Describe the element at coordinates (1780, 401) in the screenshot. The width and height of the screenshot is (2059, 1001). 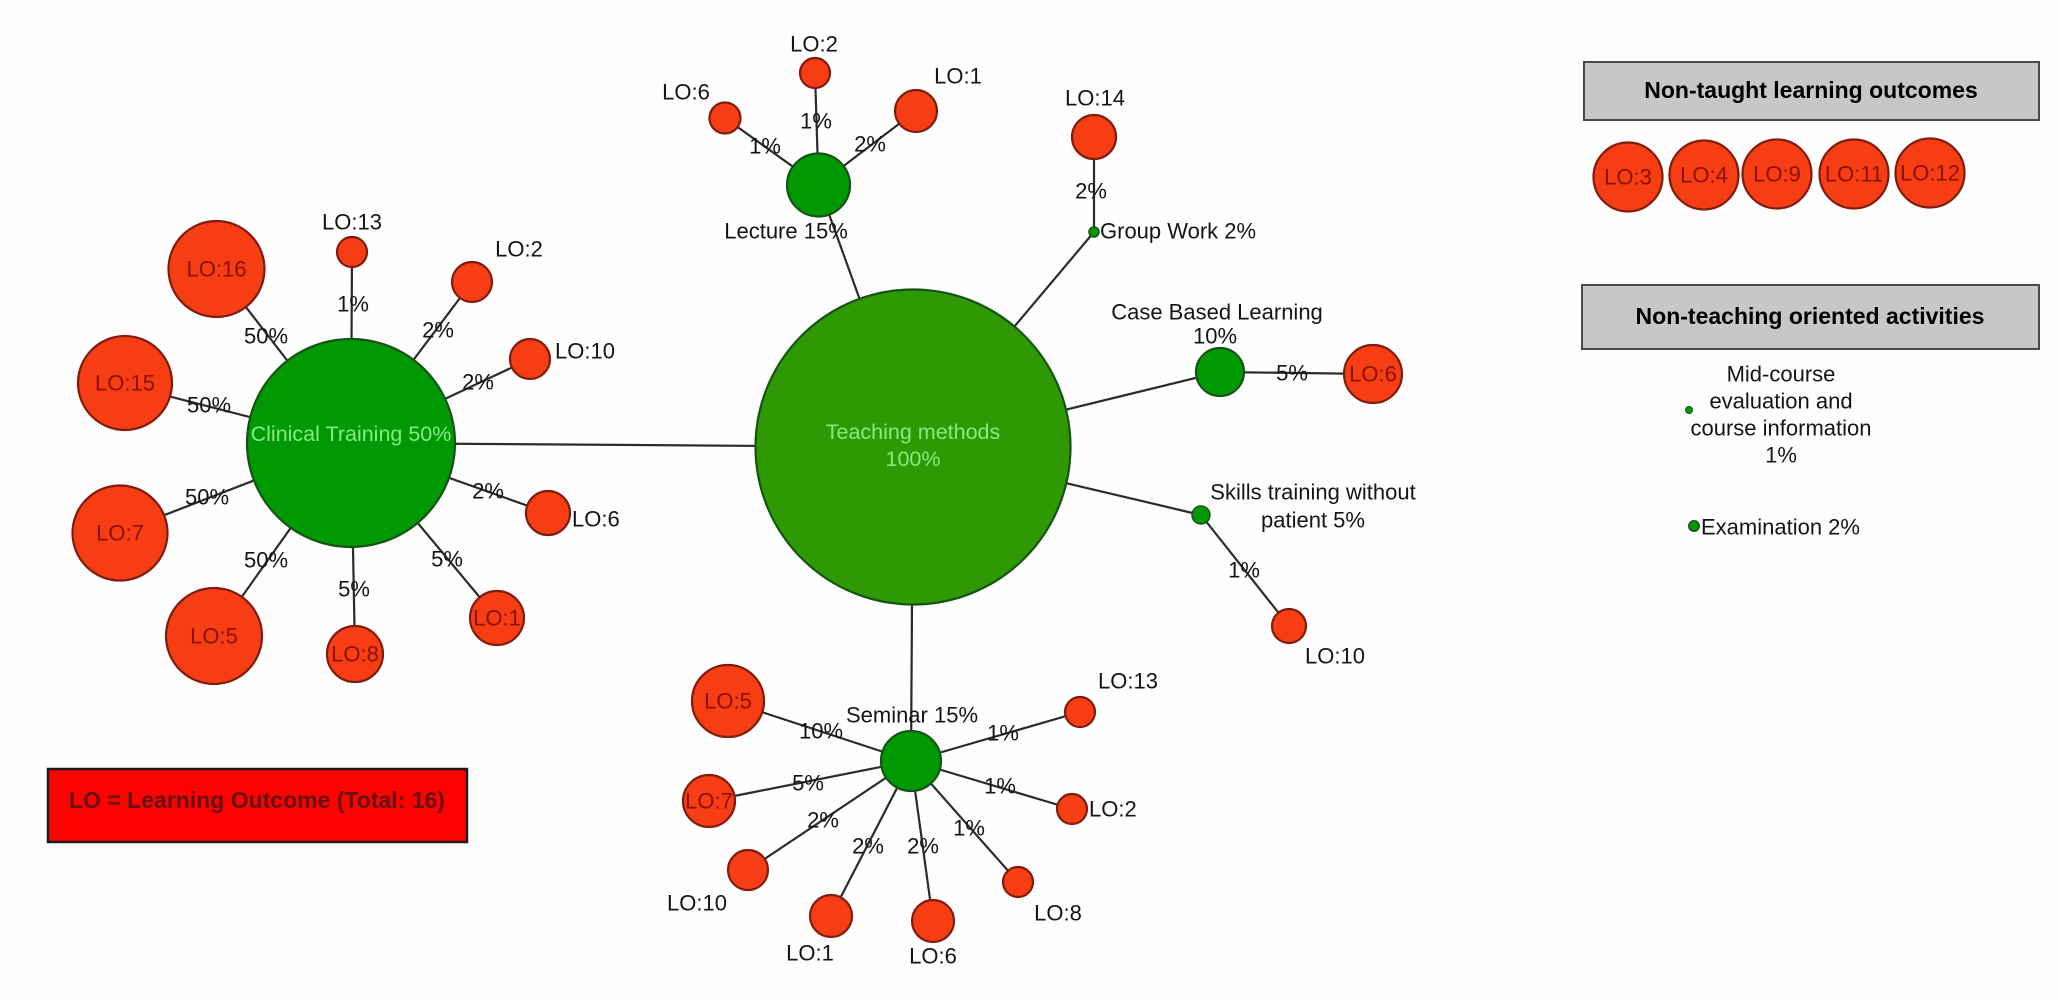
I see `svg-text: evaluation and` at that location.